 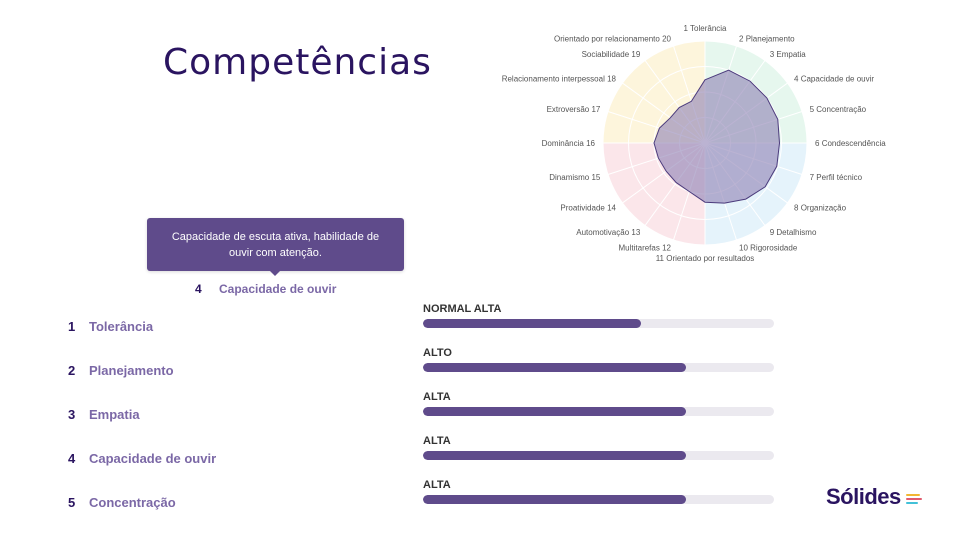 I want to click on radar-axis-label: Dominância 16, so click(x=569, y=143).